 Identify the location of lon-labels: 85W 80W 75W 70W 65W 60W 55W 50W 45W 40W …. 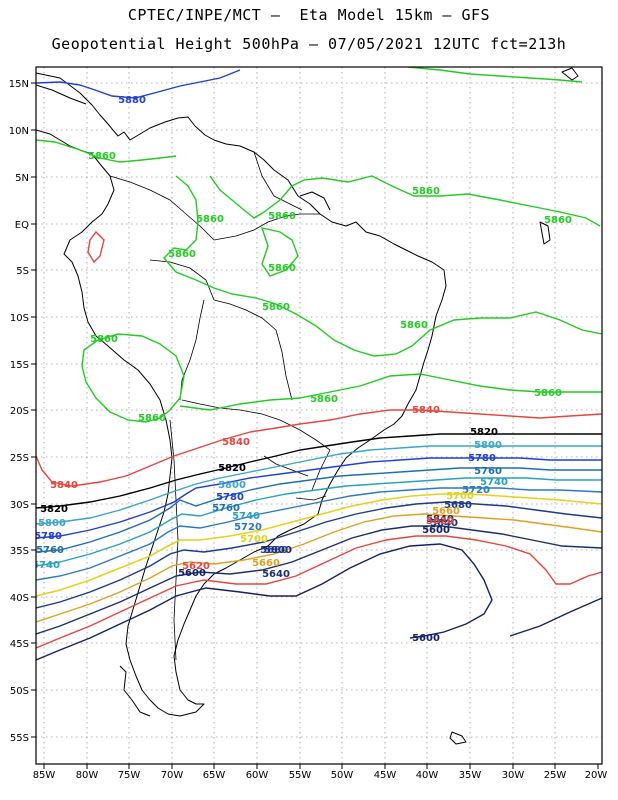
(320, 775).